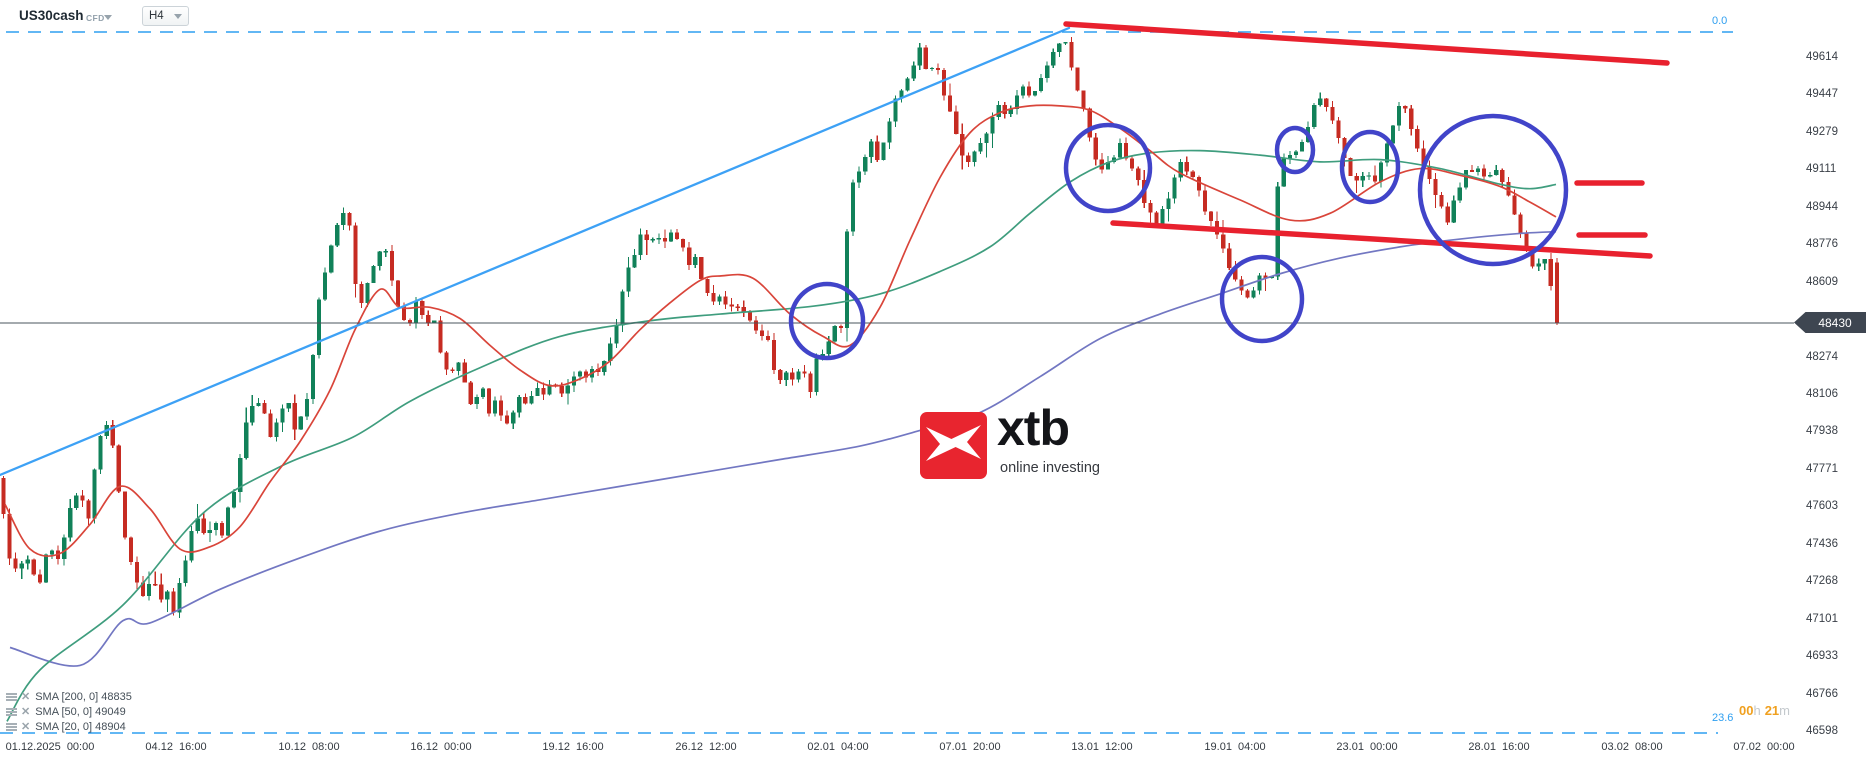  I want to click on xtb-logo, so click(953, 445).